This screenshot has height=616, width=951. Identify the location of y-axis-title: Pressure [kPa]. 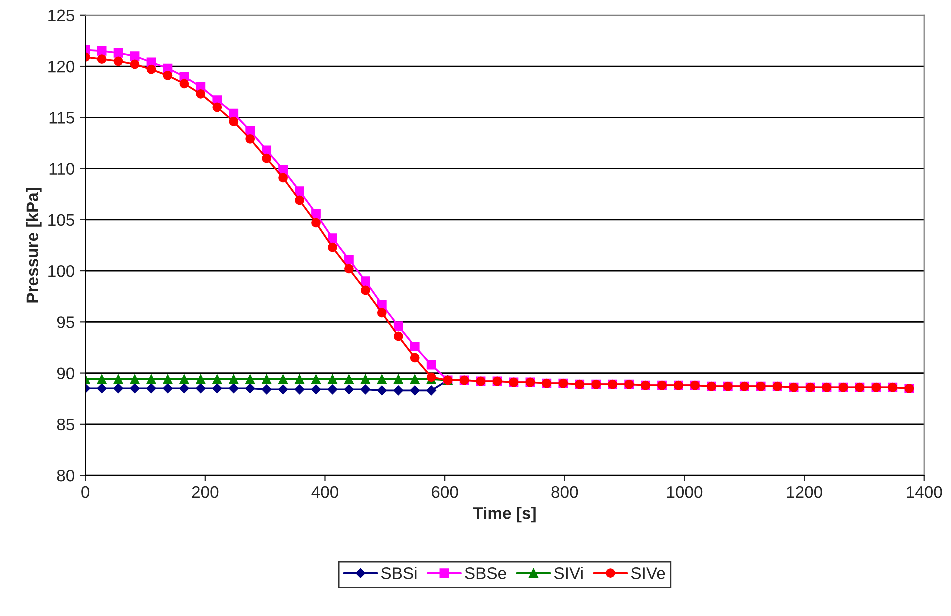
(34, 245).